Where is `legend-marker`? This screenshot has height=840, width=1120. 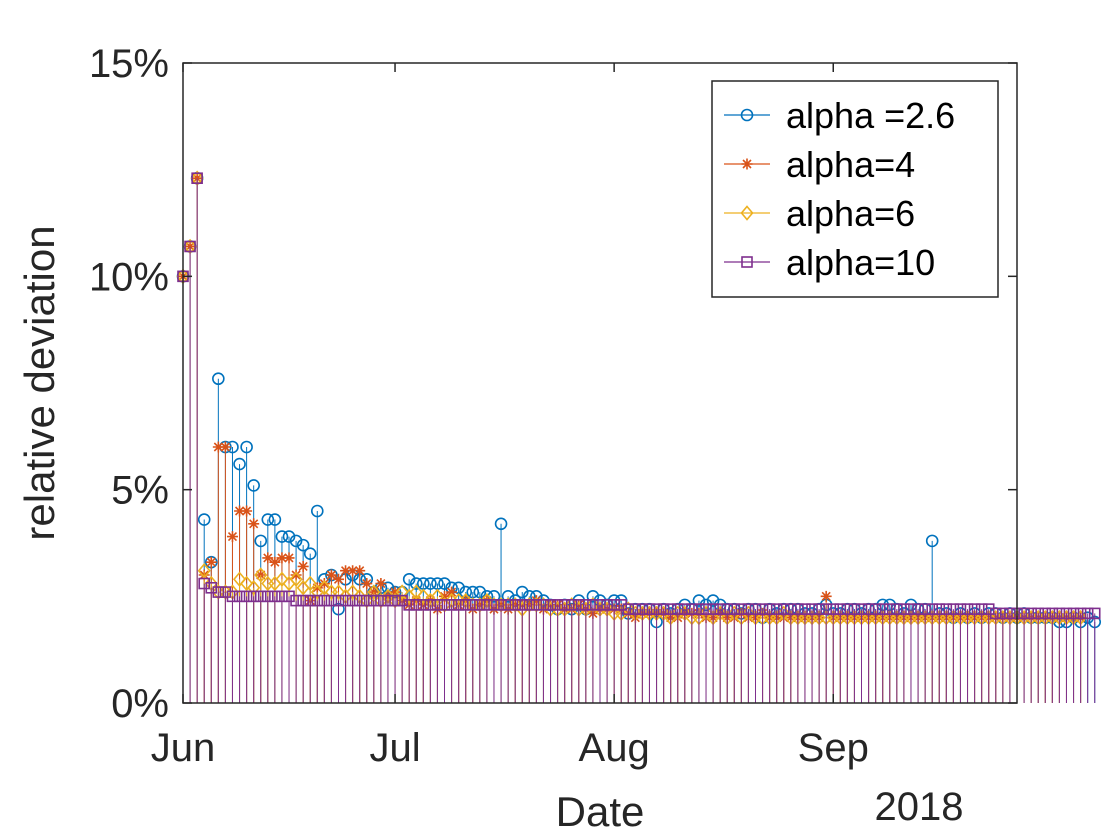 legend-marker is located at coordinates (747, 164).